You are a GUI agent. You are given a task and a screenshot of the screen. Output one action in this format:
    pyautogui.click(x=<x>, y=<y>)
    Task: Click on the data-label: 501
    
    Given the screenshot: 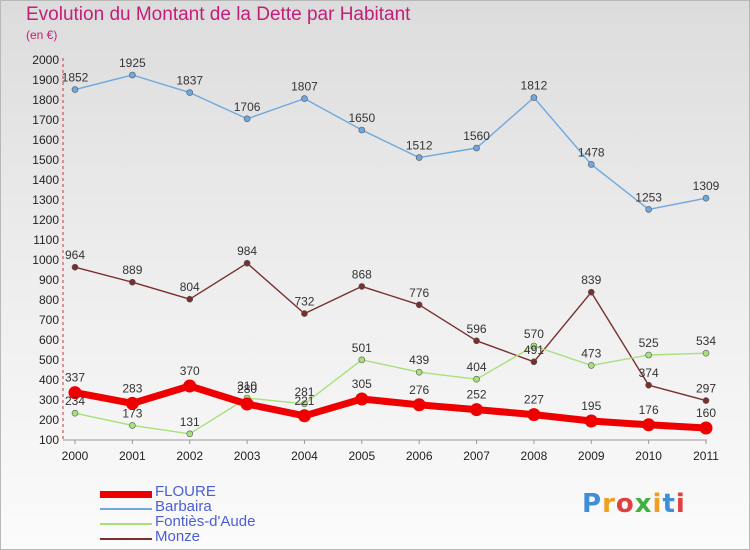 What is the action you would take?
    pyautogui.click(x=362, y=348)
    